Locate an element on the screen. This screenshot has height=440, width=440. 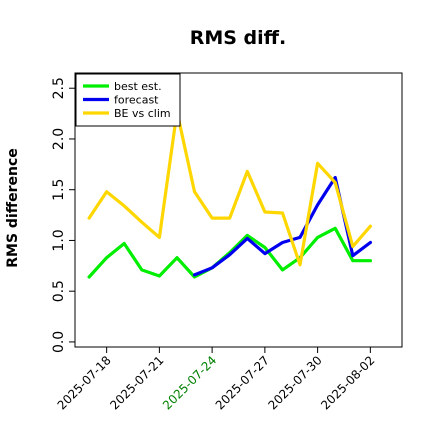
y-axis: 0.0 0.5 1.0 1.5 2.0 2.5 is located at coordinates (63, 215).